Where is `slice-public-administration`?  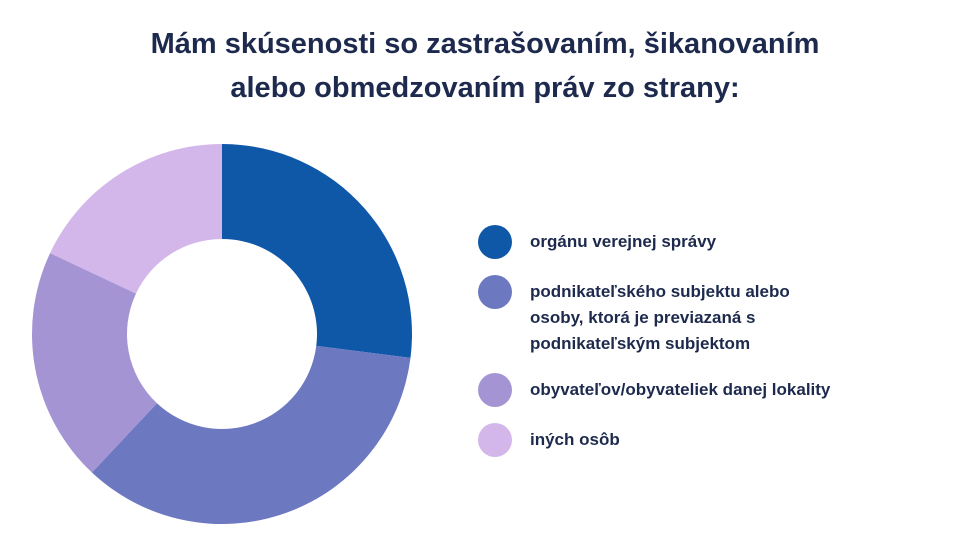
slice-public-administration is located at coordinates (317, 251).